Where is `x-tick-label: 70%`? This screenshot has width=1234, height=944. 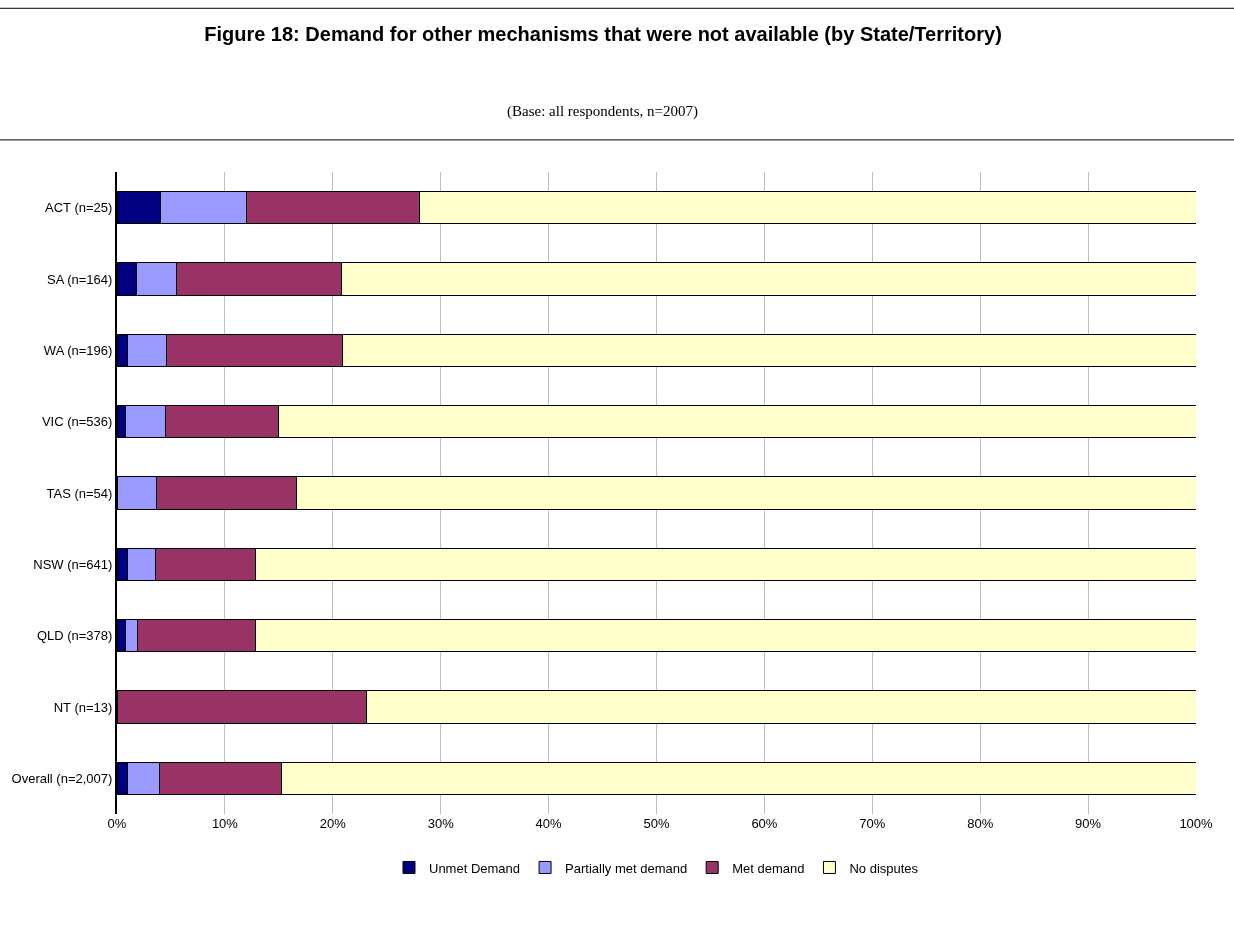 x-tick-label: 70% is located at coordinates (872, 823).